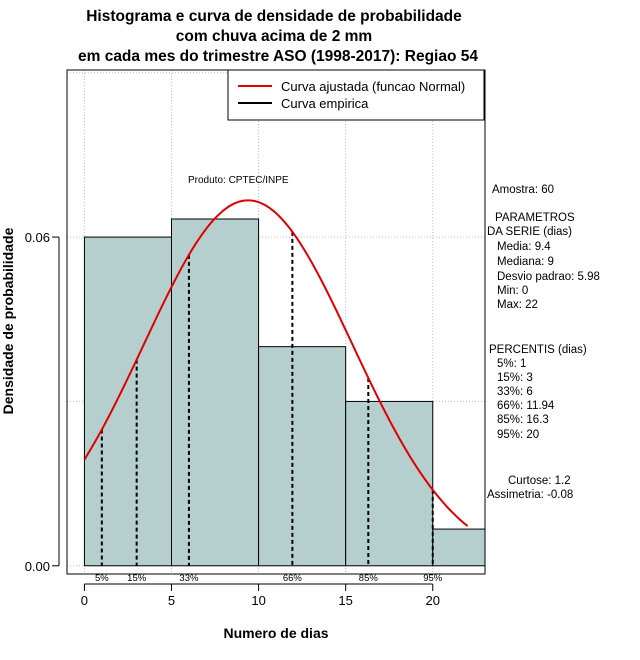 Image resolution: width=640 pixels, height=660 pixels. What do you see at coordinates (275, 633) in the screenshot?
I see `x-axis-label: Numero de dias` at bounding box center [275, 633].